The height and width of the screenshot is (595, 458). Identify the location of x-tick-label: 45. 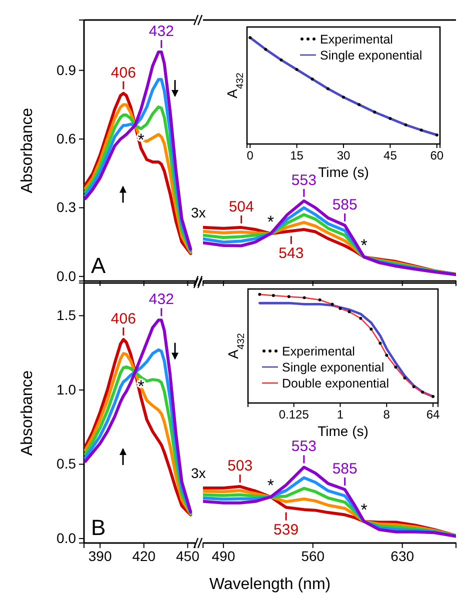
(391, 155).